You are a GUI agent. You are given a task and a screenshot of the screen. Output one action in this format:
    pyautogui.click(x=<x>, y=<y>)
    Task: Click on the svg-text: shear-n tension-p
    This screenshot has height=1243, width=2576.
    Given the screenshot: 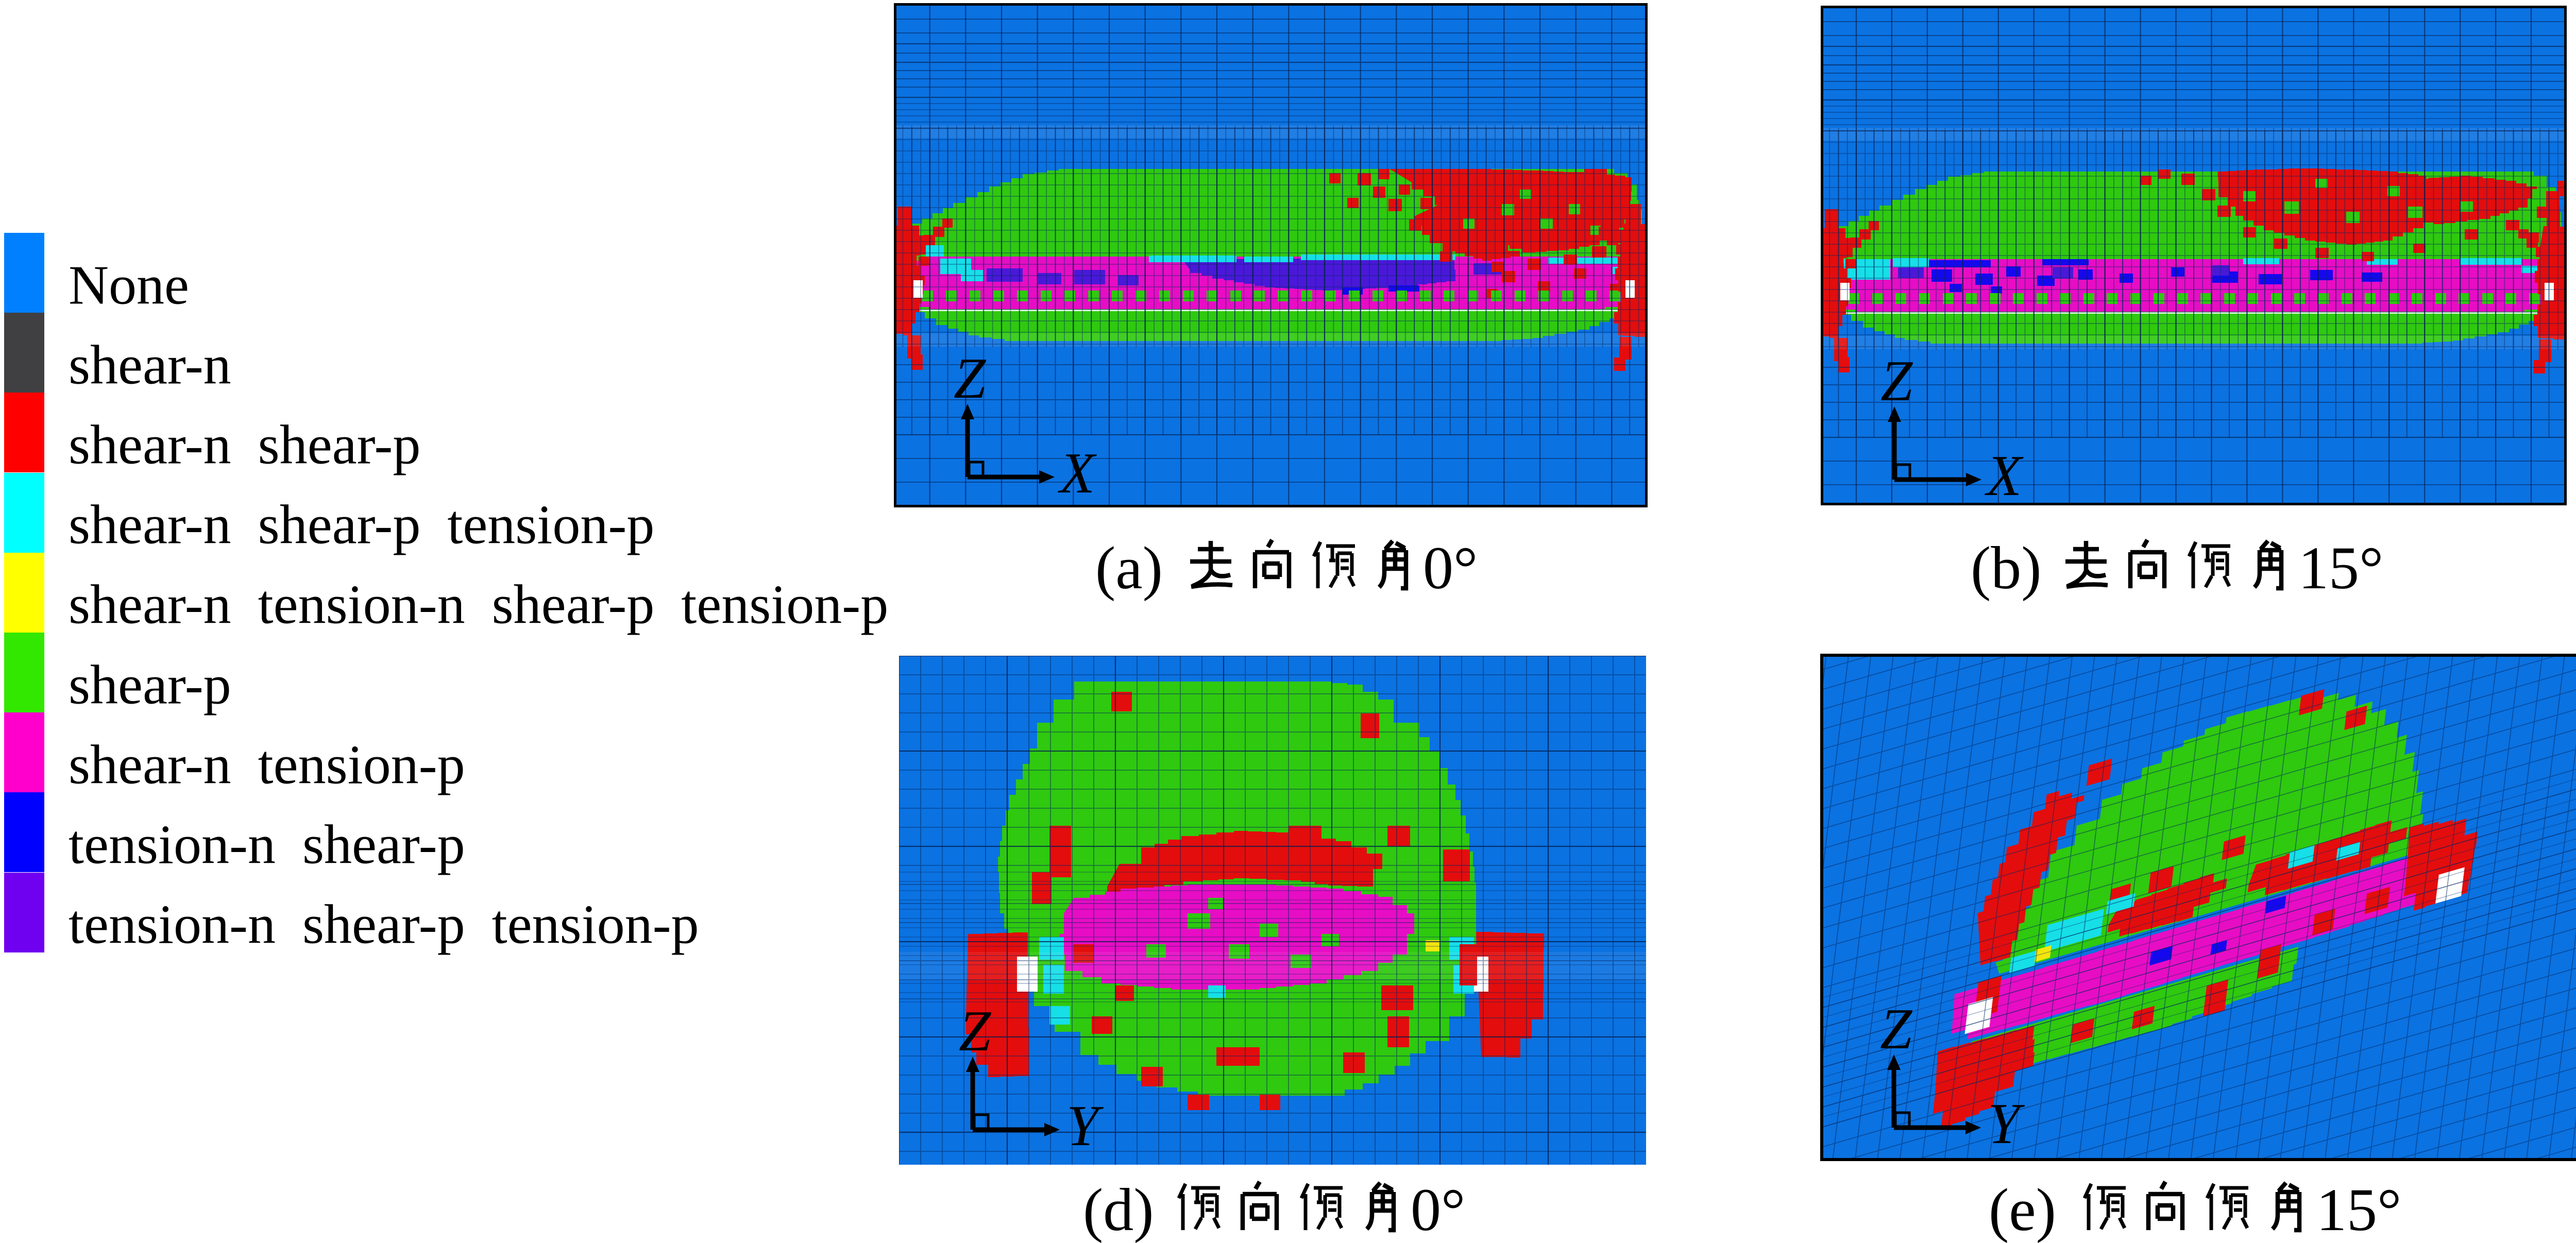 What is the action you would take?
    pyautogui.click(x=267, y=765)
    